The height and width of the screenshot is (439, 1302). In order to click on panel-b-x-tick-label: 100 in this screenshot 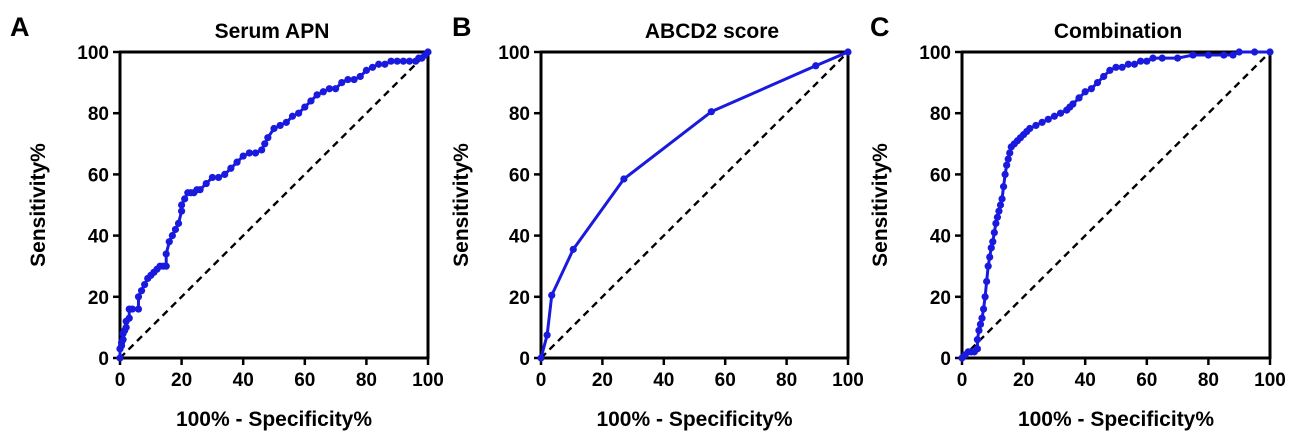, I will do `click(848, 380)`.